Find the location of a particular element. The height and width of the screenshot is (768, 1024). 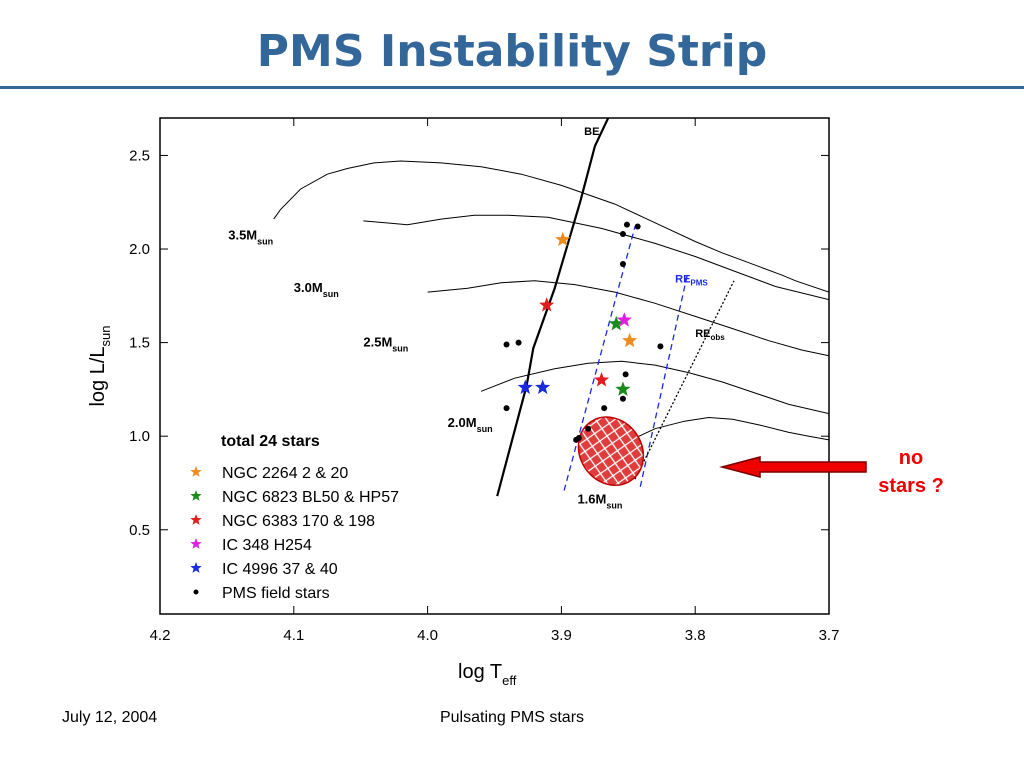

x-axis-label: log Teff is located at coordinates (487, 674).